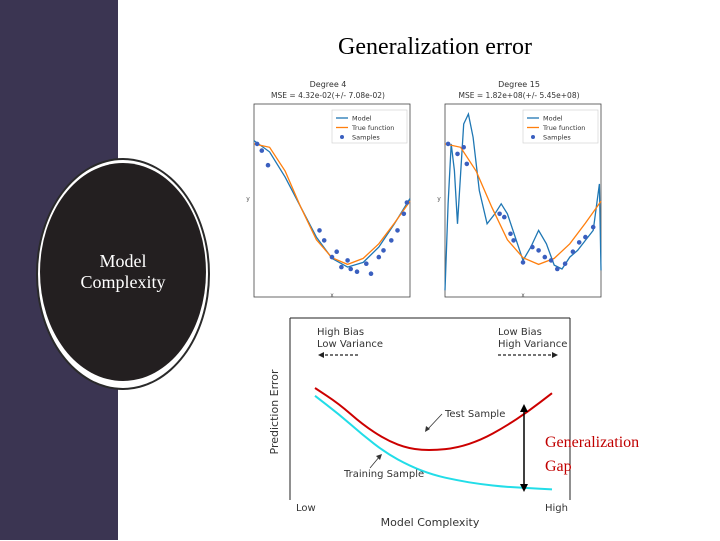  Describe the element at coordinates (556, 508) in the screenshot. I see `bv-tick-high: High` at that location.